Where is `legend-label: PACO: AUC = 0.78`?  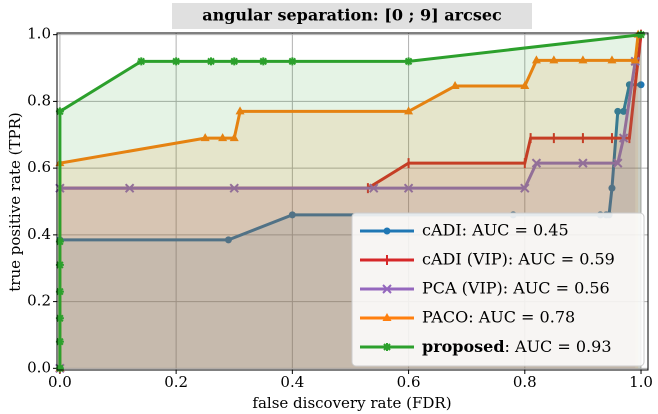
legend-label: PACO: AUC = 0.78 is located at coordinates (498, 317).